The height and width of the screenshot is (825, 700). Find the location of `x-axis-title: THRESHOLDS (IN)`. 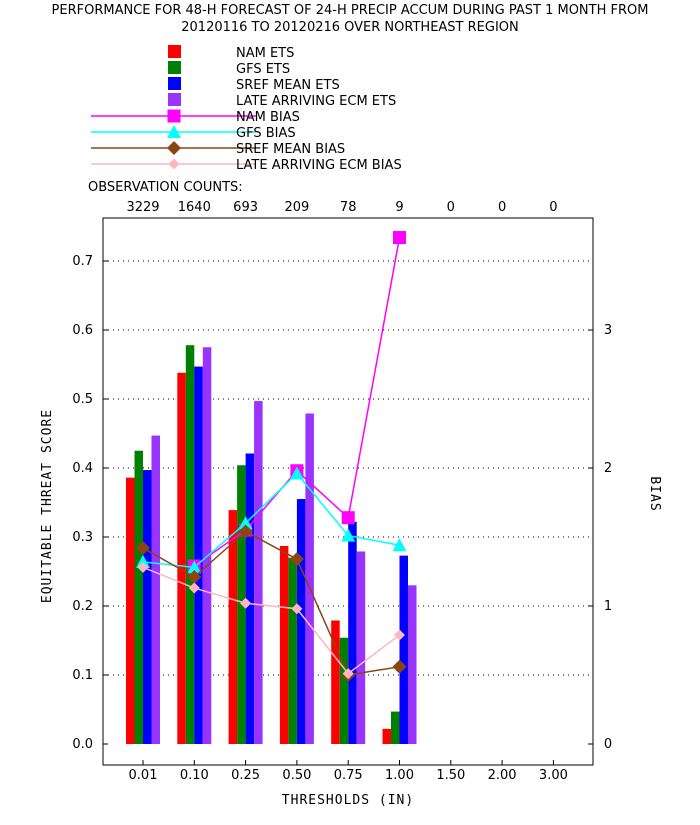

x-axis-title: THRESHOLDS (IN) is located at coordinates (348, 800).